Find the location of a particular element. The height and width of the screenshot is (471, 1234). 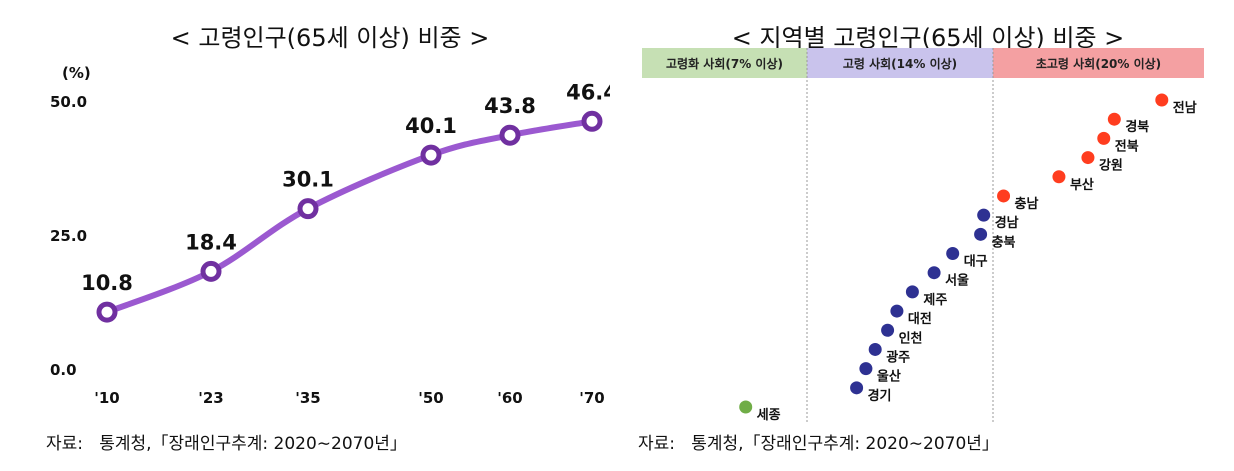

band-header-label: 고령화 사회(7% 이상) is located at coordinates (724, 63).